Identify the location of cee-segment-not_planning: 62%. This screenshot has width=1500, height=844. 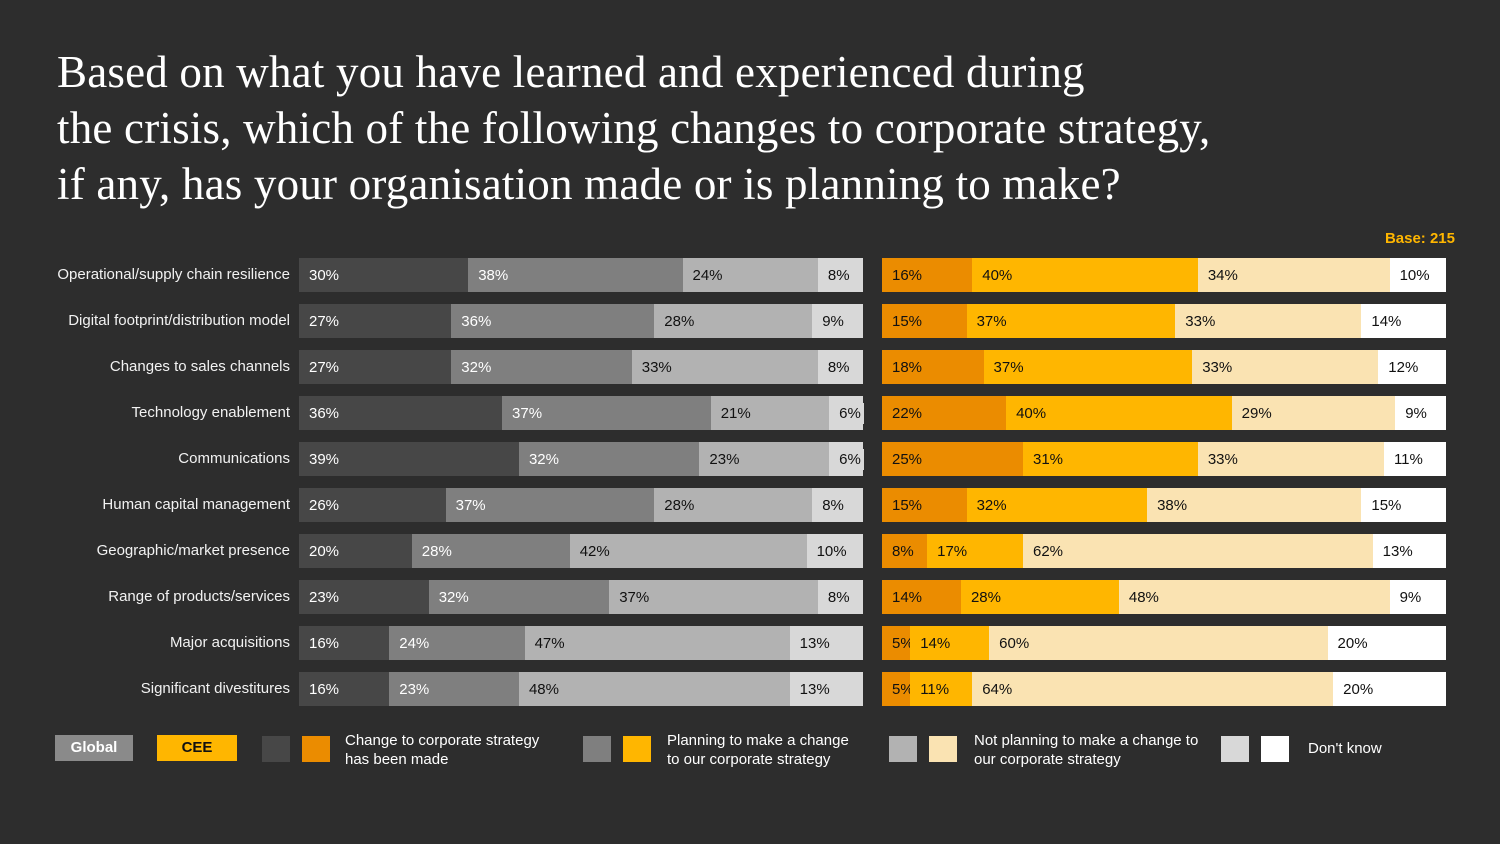
(1197, 551).